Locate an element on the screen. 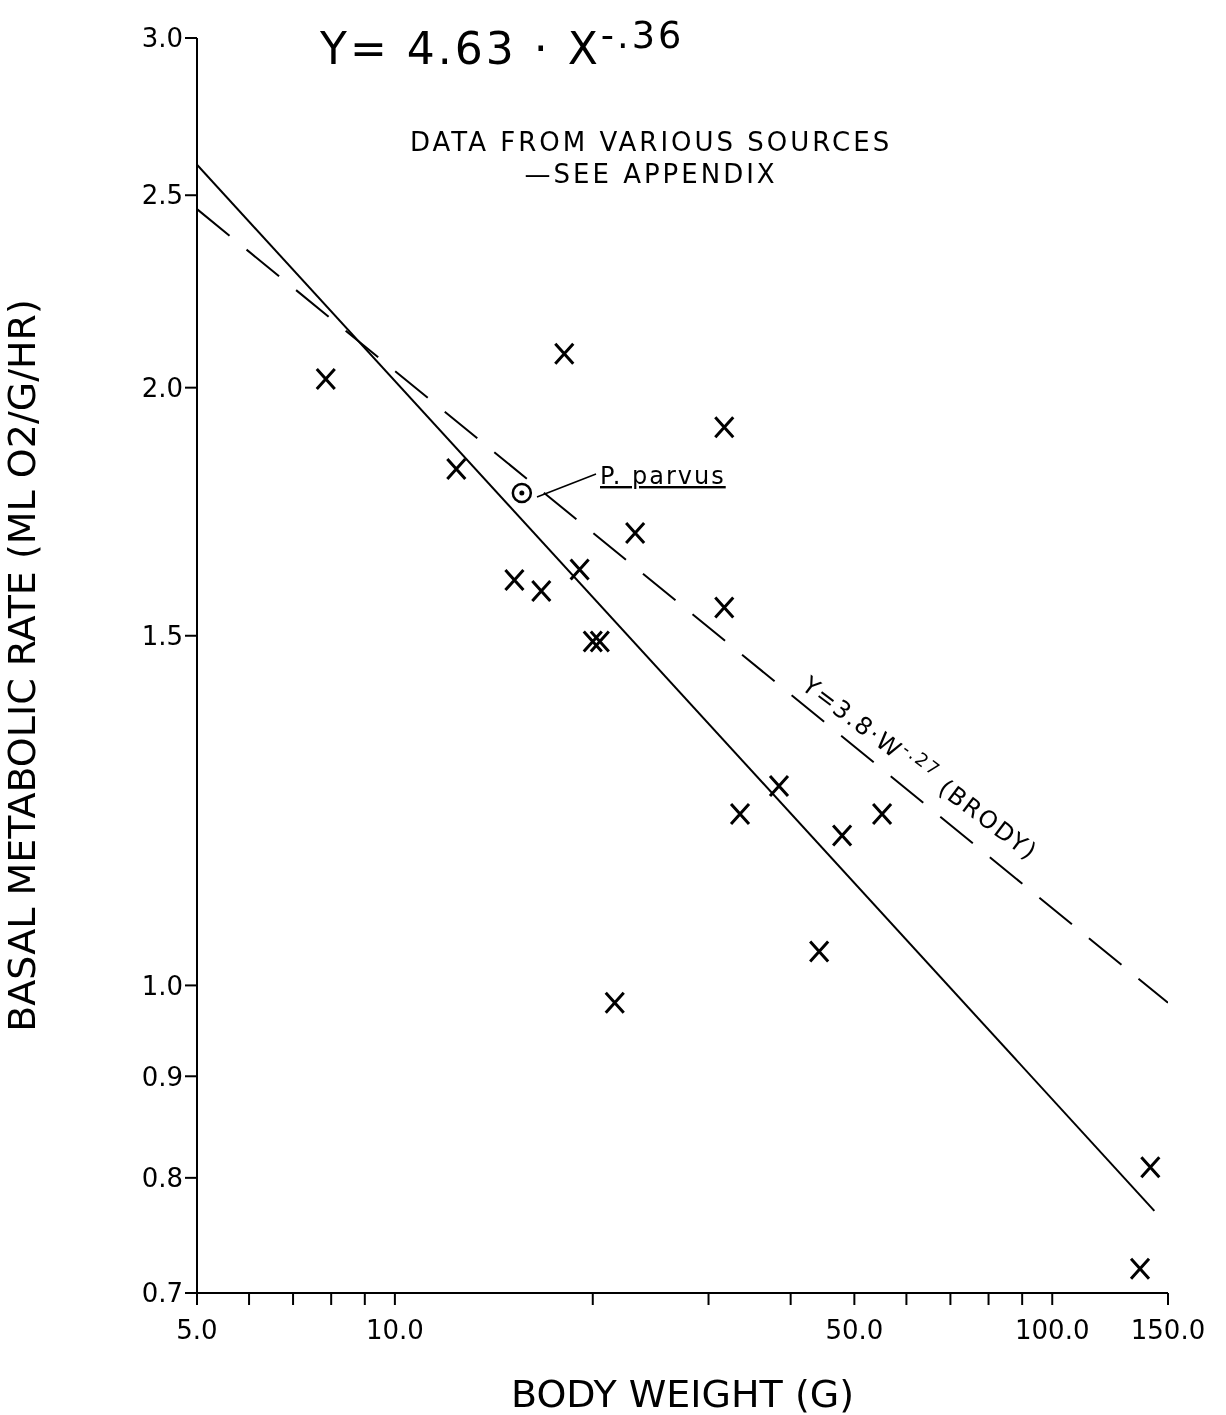 The height and width of the screenshot is (1415, 1226). x-tick-label: 100.0 is located at coordinates (1052, 1330).